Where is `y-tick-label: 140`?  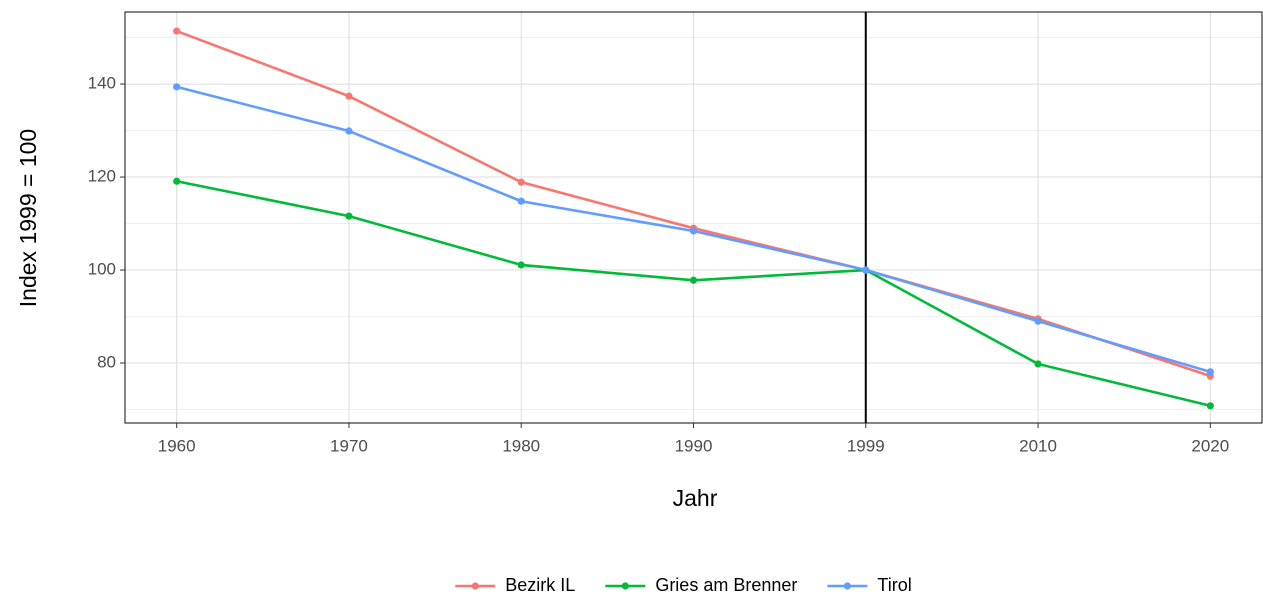 y-tick-label: 140 is located at coordinates (102, 83).